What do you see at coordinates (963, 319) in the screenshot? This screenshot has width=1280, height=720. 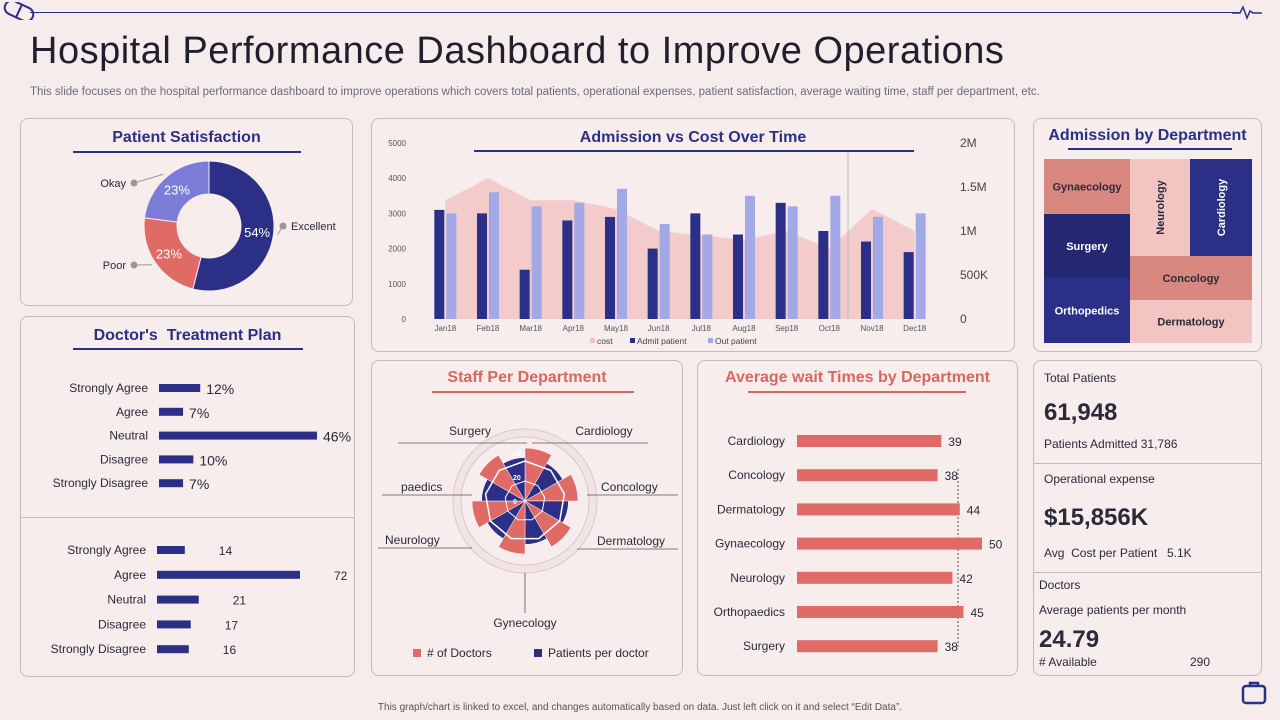 I see `right-tick-label: 0` at bounding box center [963, 319].